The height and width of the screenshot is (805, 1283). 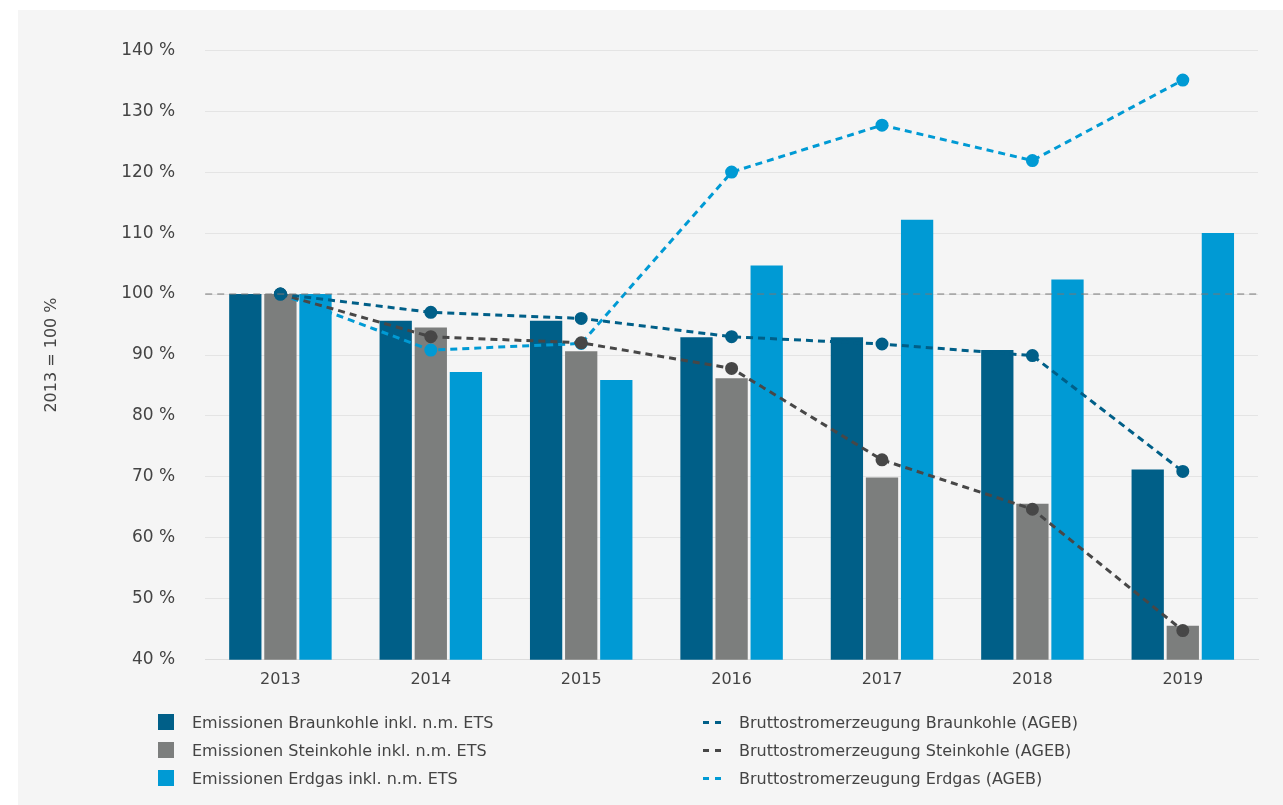 What do you see at coordinates (431, 678) in the screenshot?
I see `x-tick-label: 2014` at bounding box center [431, 678].